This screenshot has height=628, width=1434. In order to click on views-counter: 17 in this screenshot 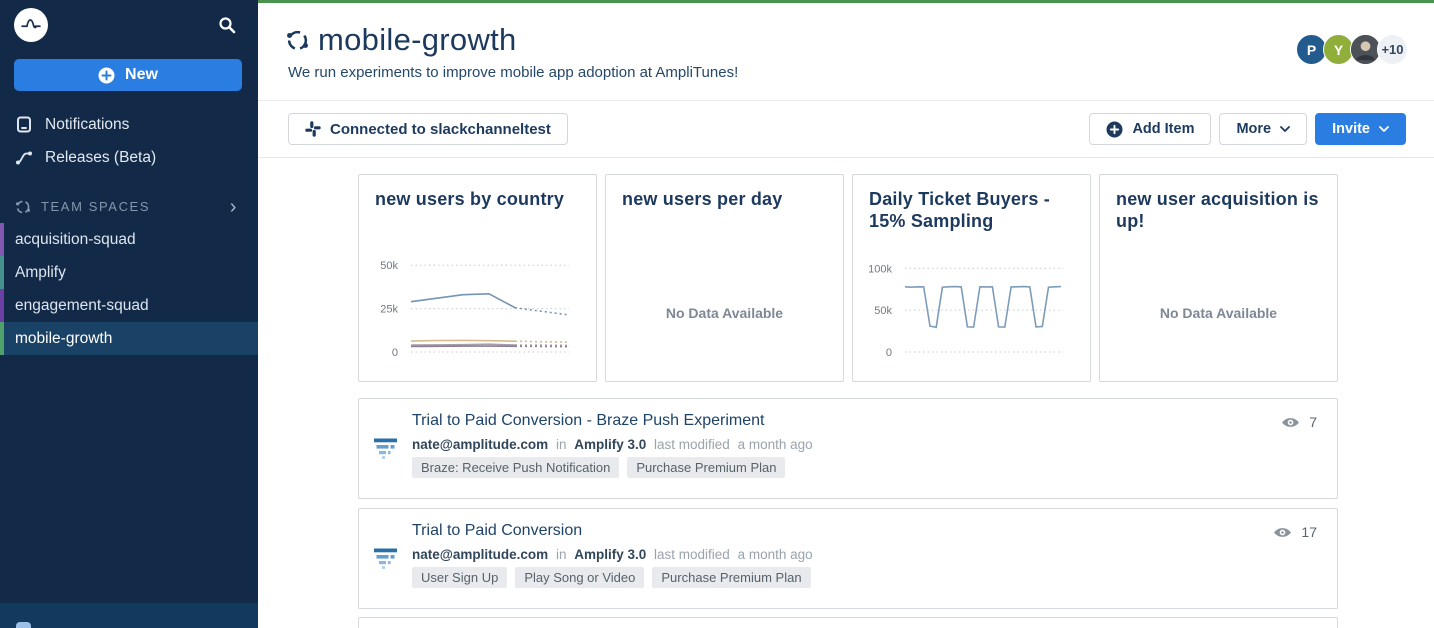, I will do `click(1295, 532)`.